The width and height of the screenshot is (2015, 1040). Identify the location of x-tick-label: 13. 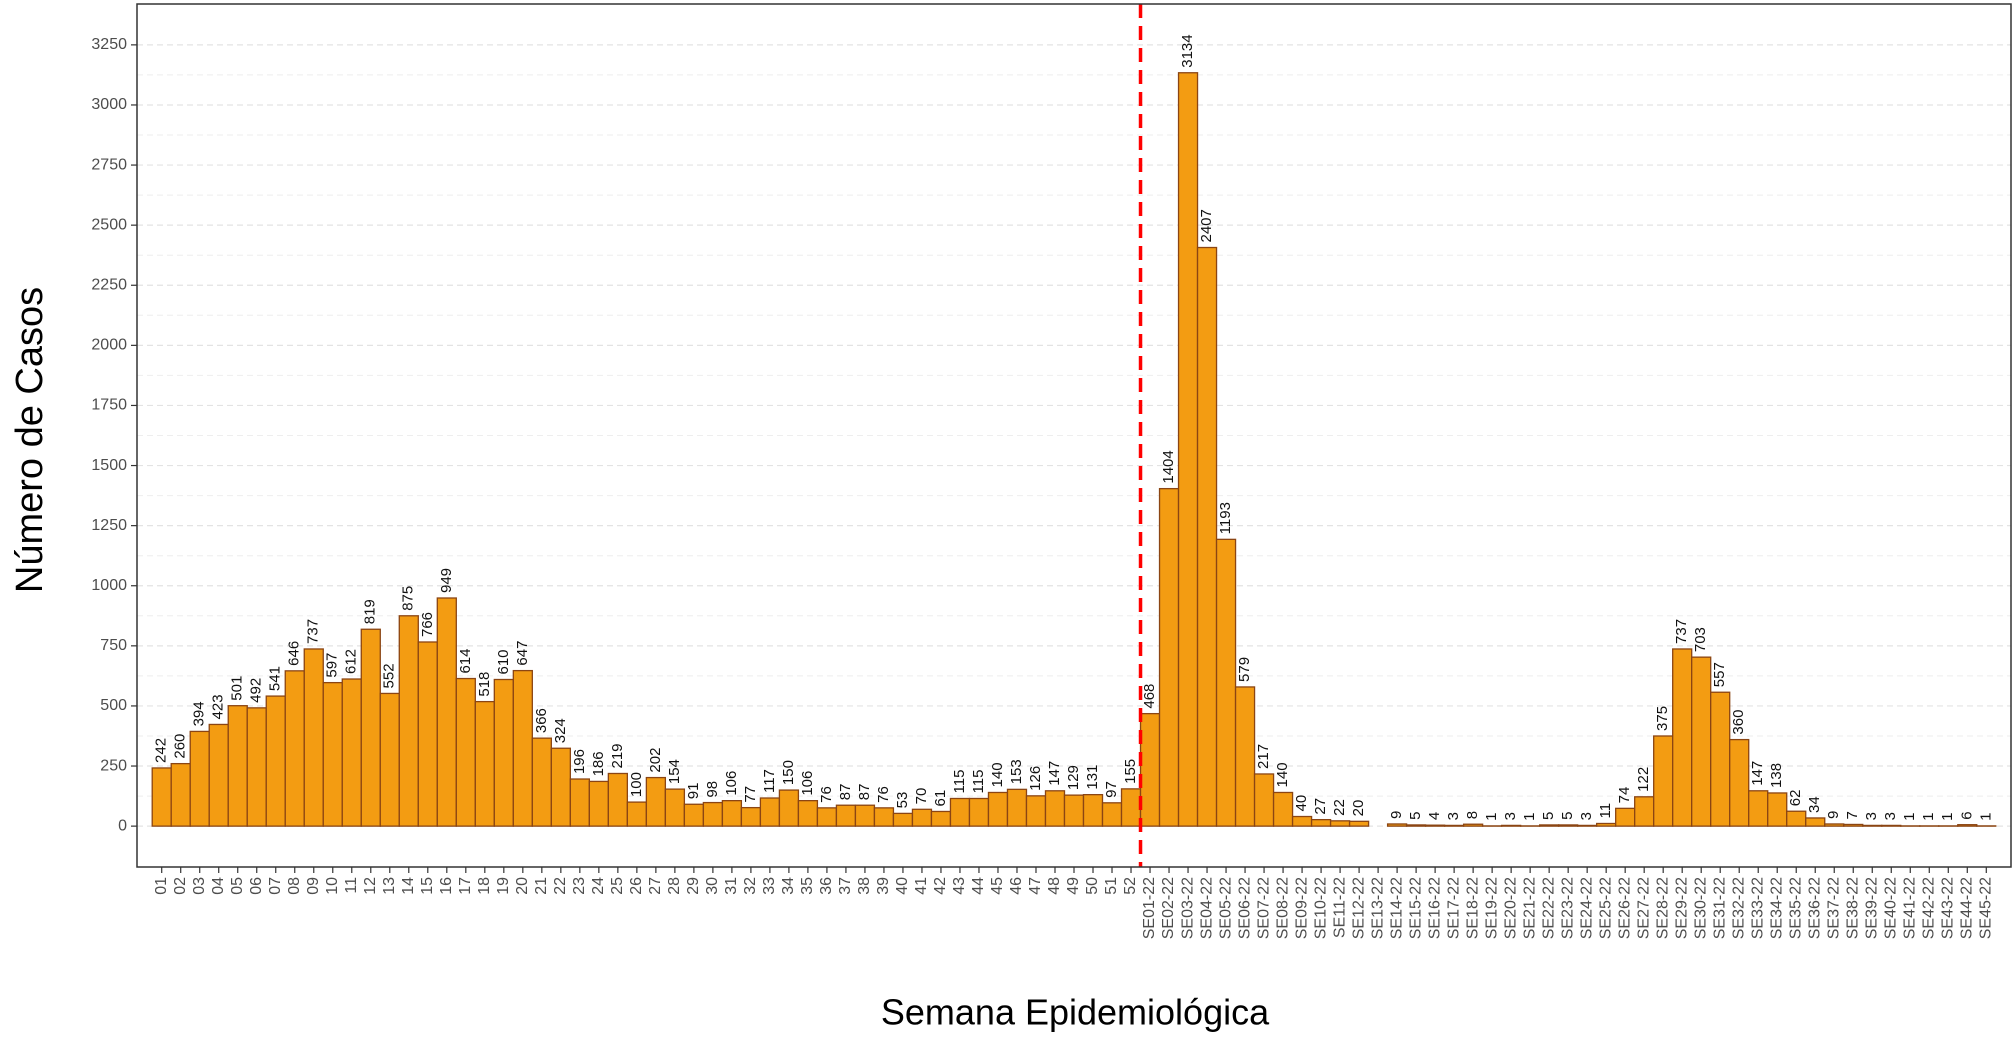
(389, 886).